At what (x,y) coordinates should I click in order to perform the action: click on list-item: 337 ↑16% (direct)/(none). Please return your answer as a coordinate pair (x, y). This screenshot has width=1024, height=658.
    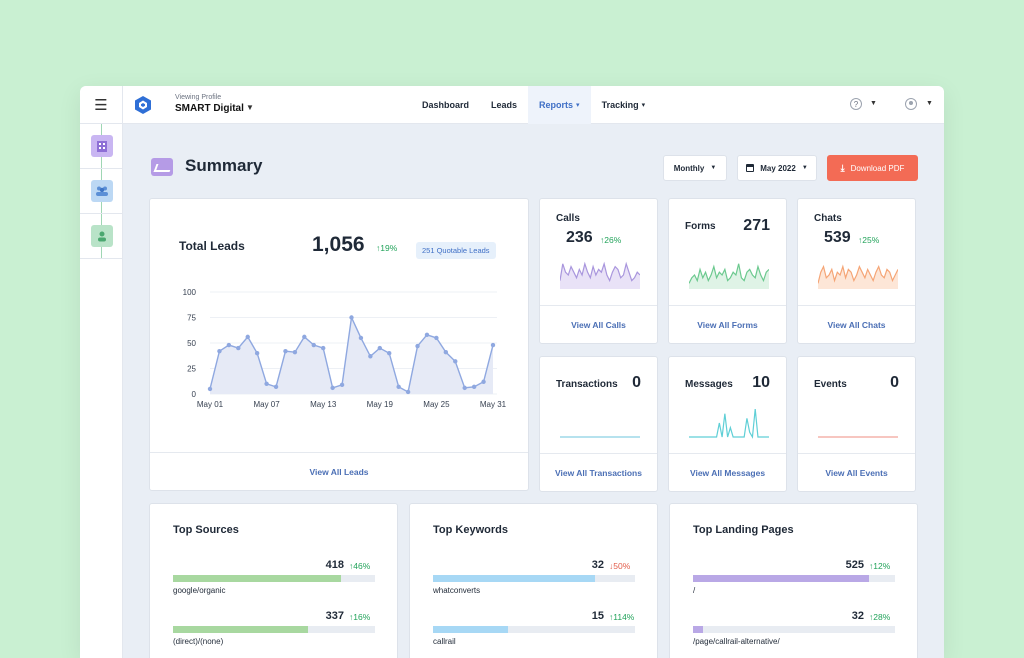
    Looking at the image, I should click on (274, 632).